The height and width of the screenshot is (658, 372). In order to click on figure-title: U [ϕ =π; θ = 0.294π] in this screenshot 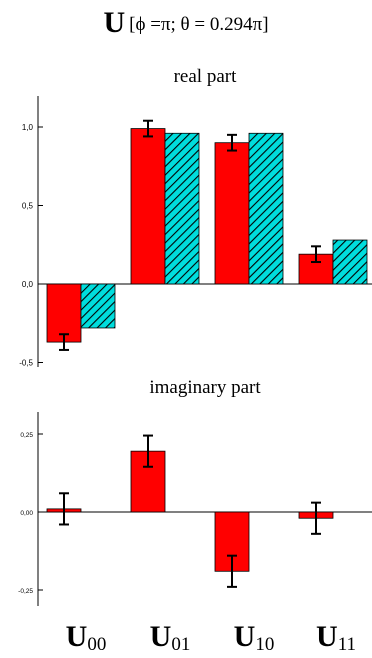, I will do `click(185, 22)`.